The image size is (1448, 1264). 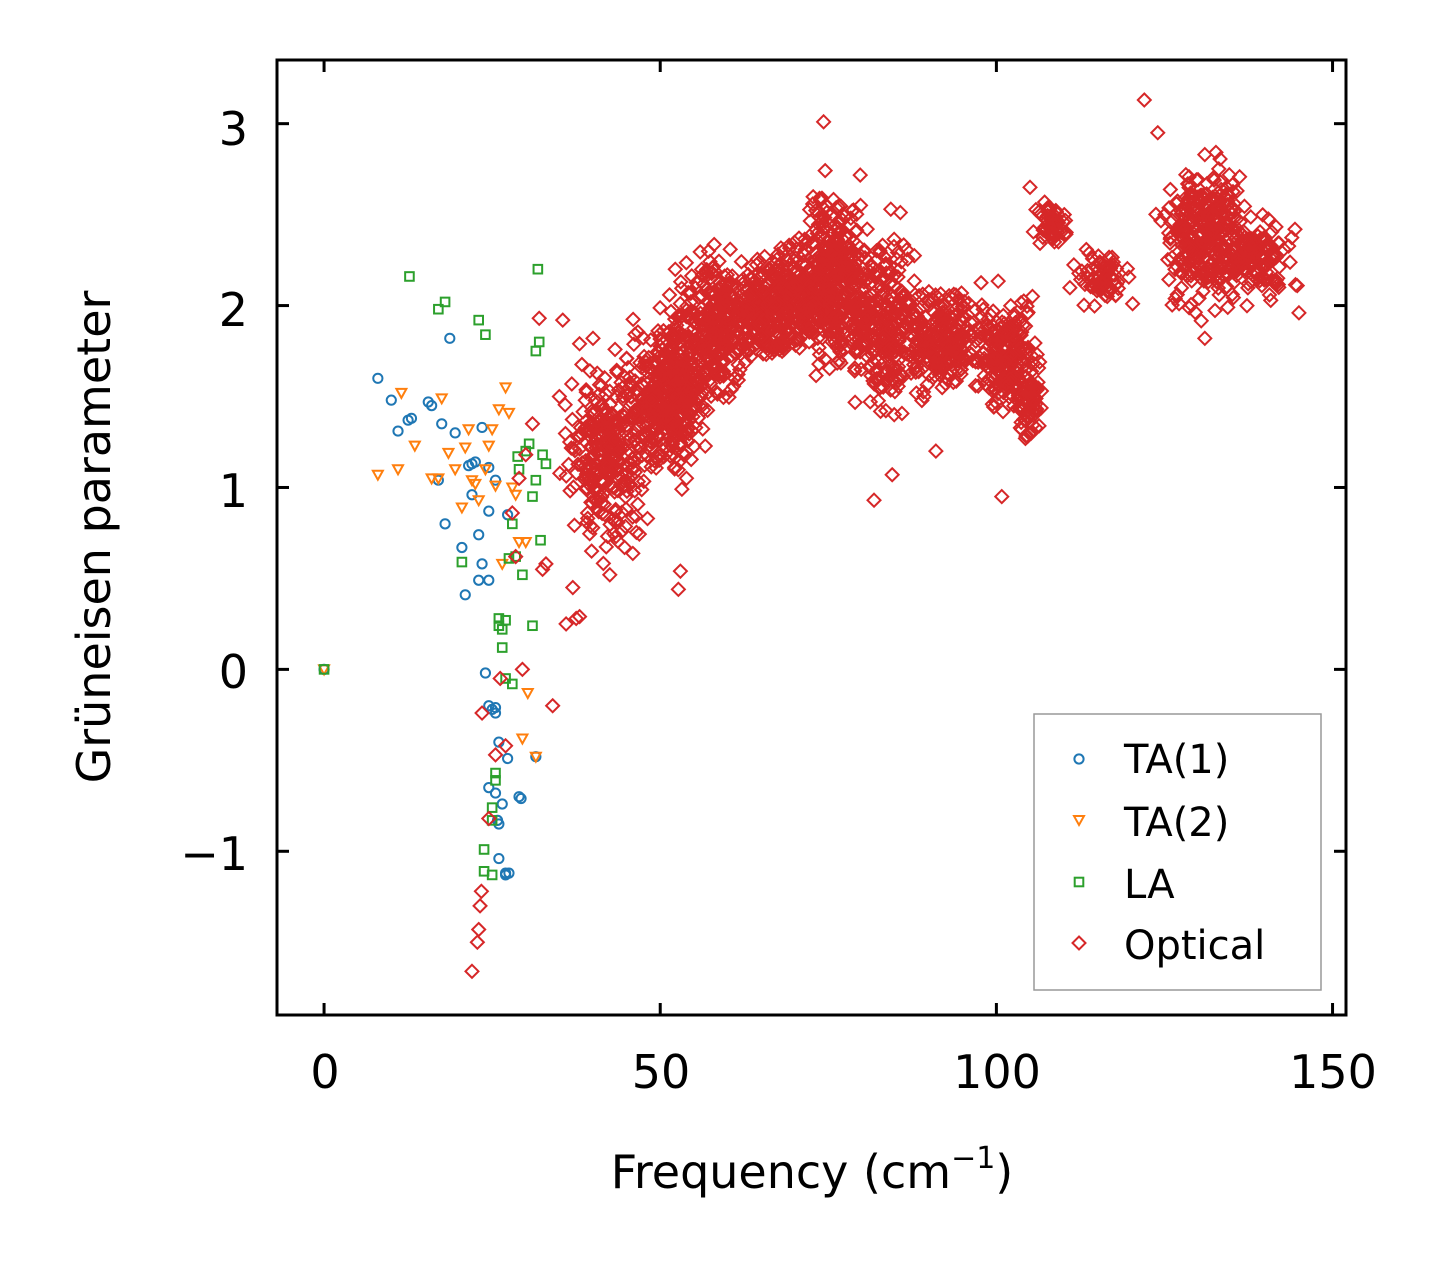 I want to click on x-axis-label: Frequency (cm−1), so click(x=812, y=1170).